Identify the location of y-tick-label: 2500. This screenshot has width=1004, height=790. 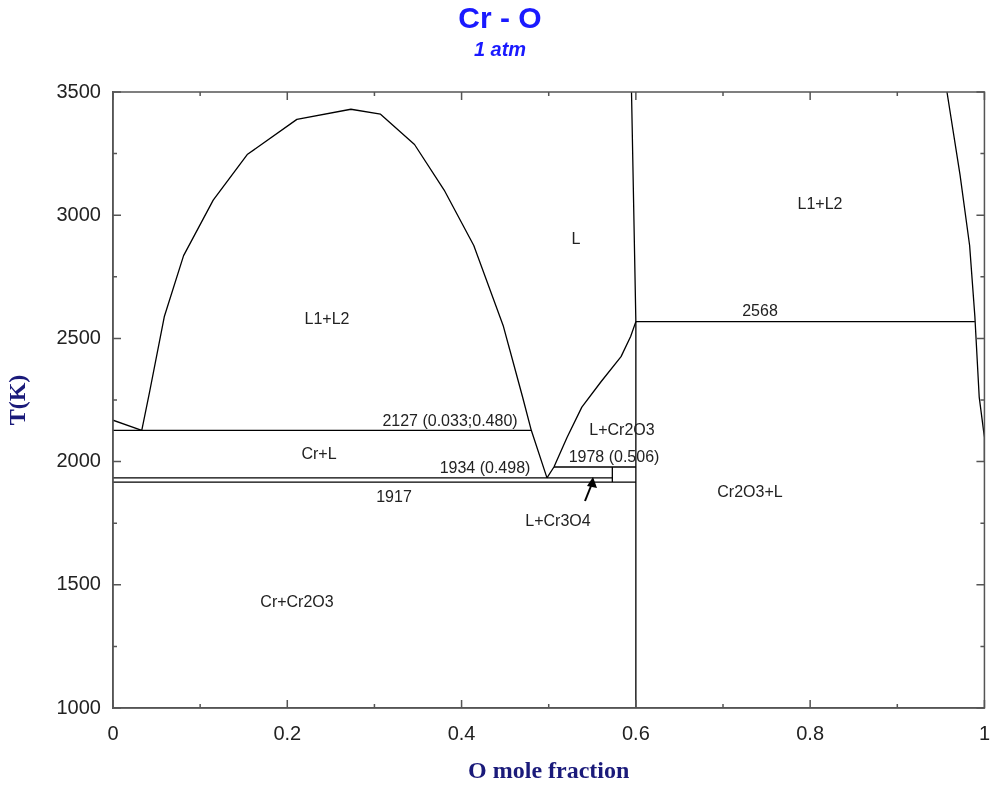
(78, 336).